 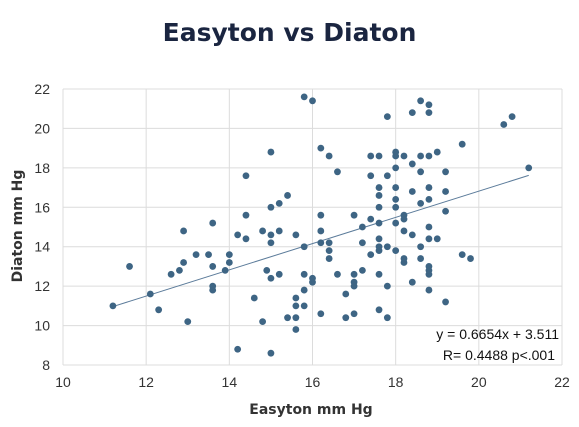 I want to click on x-tick-label: 22, so click(x=562, y=382).